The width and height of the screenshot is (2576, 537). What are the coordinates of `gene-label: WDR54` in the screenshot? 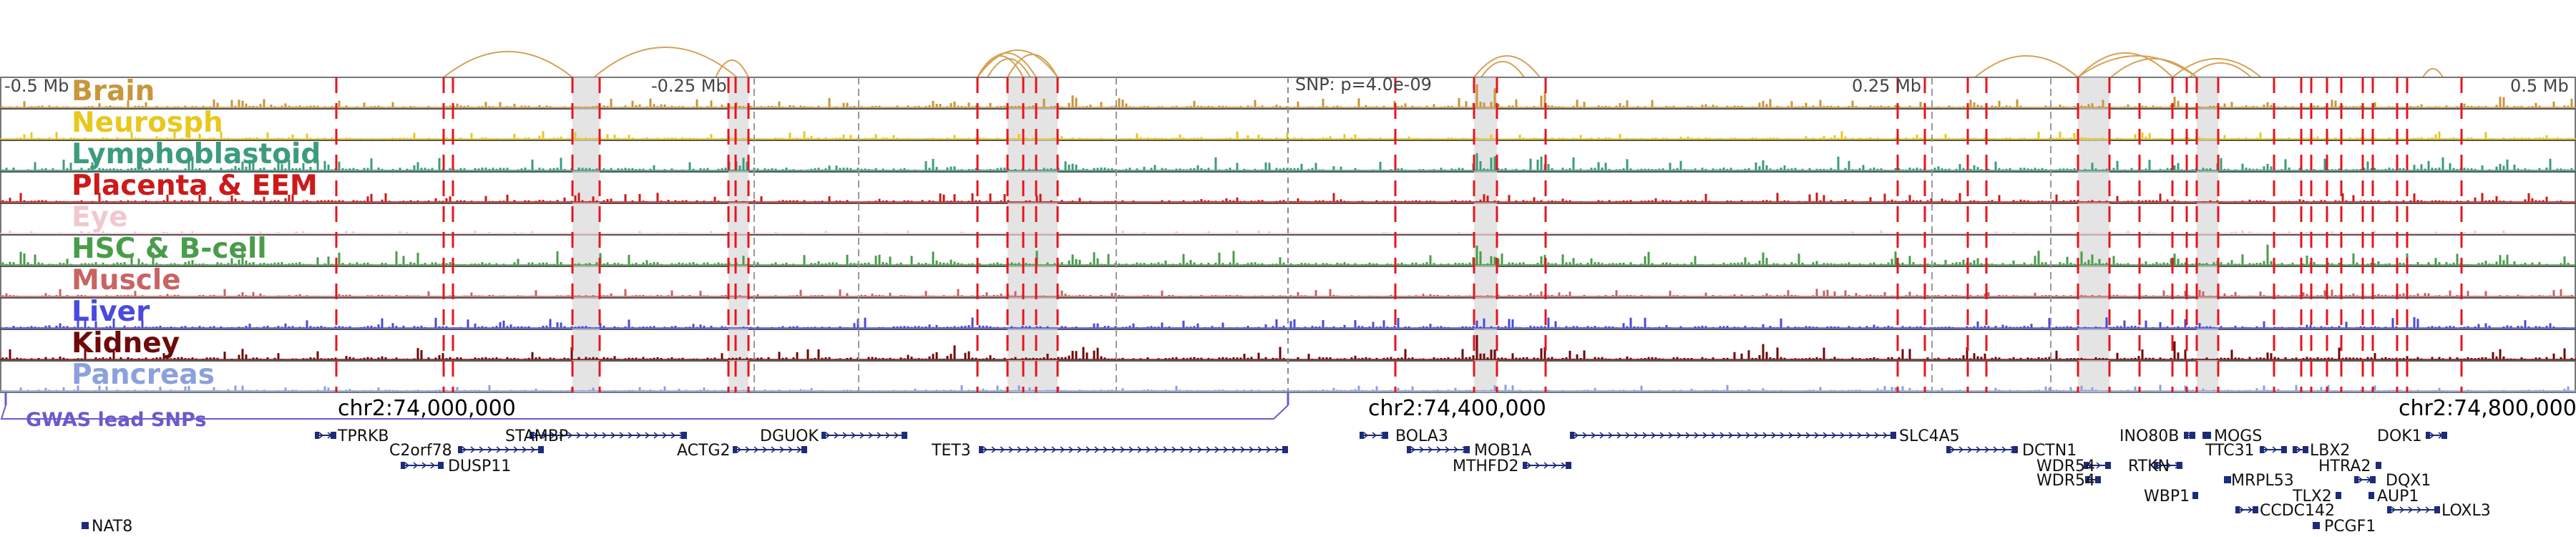 It's located at (2065, 466).